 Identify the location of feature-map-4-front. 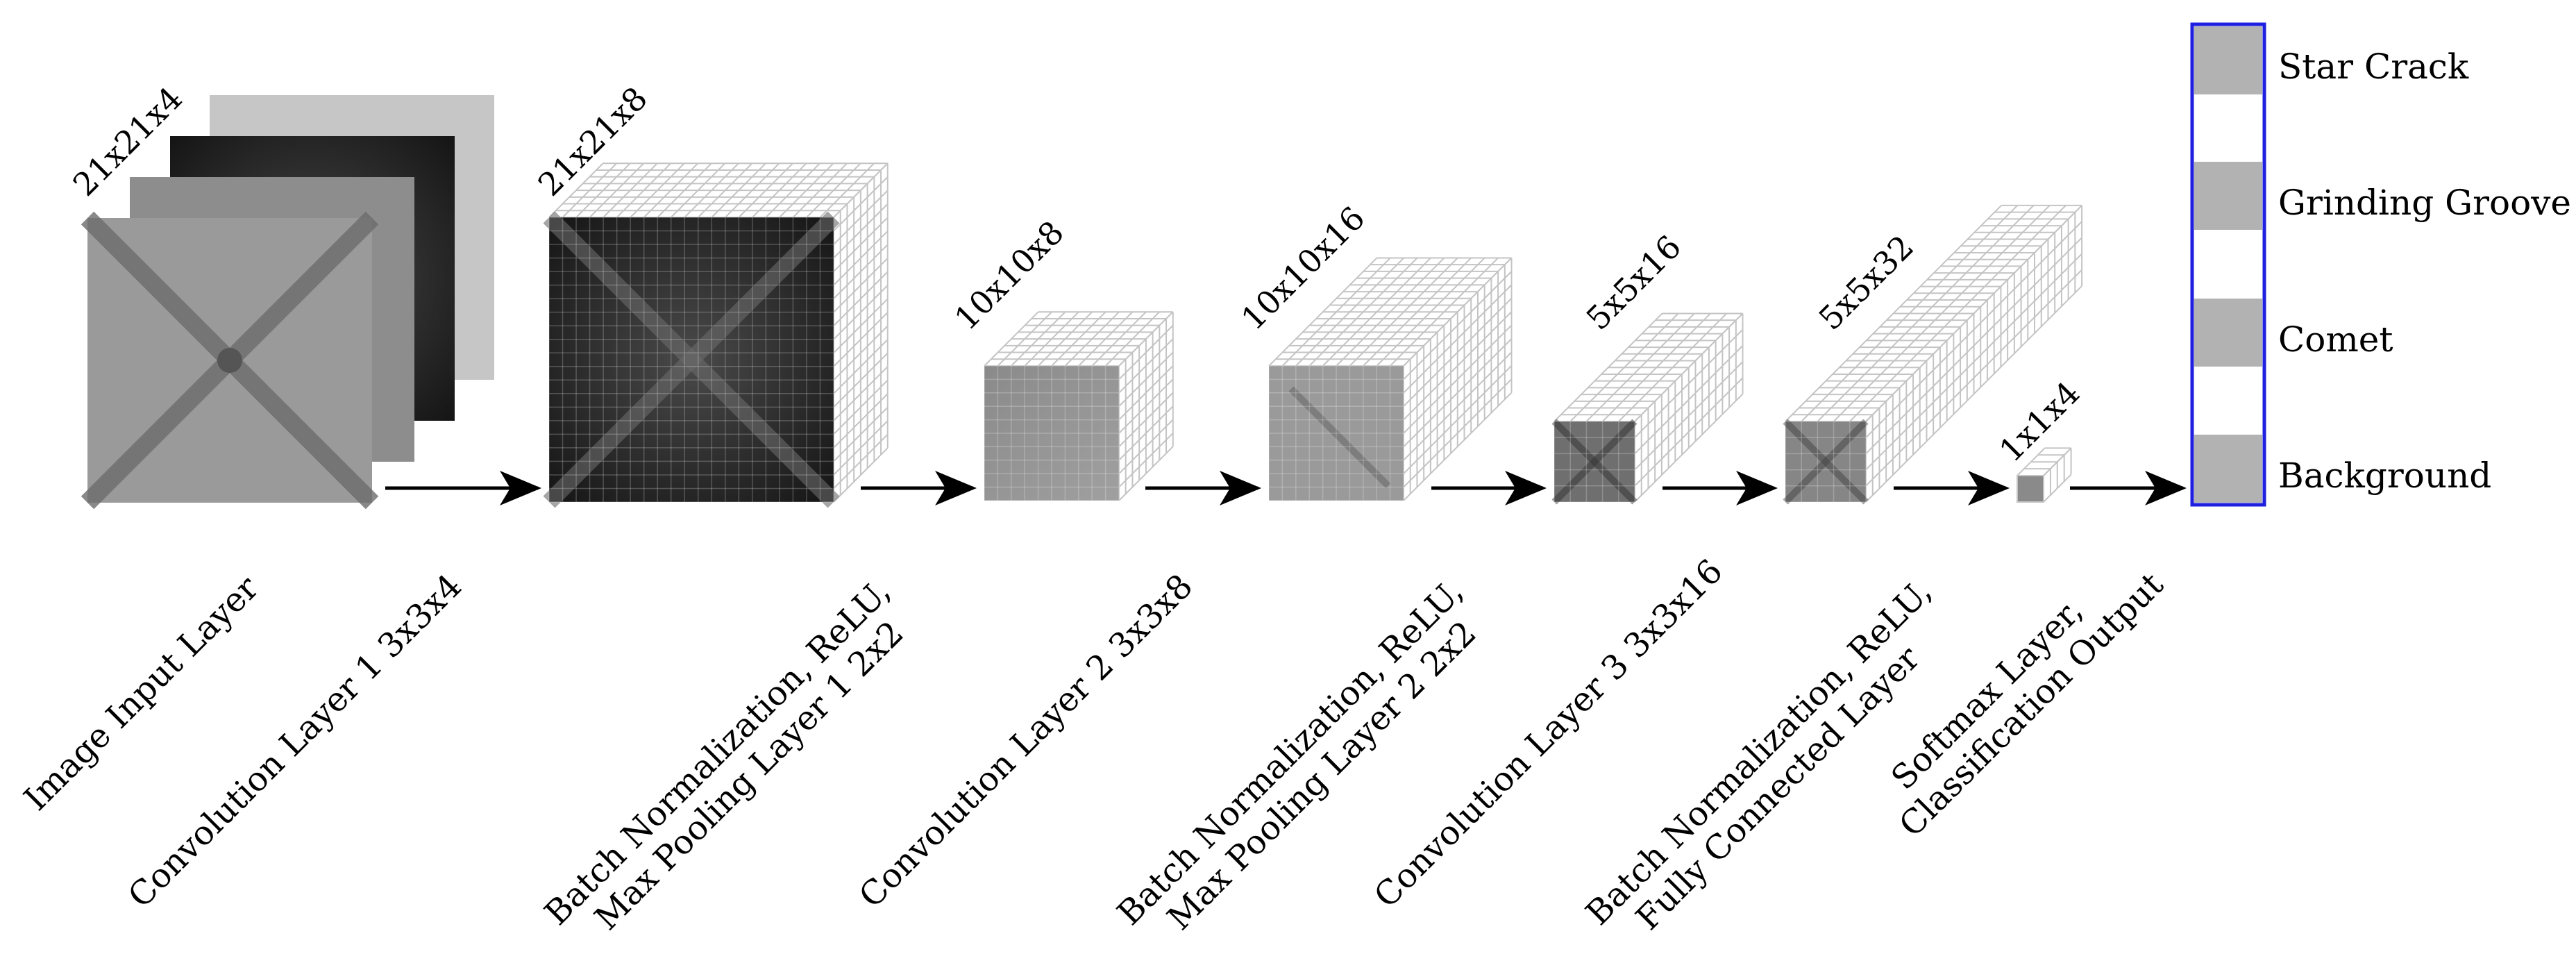
(1594, 462).